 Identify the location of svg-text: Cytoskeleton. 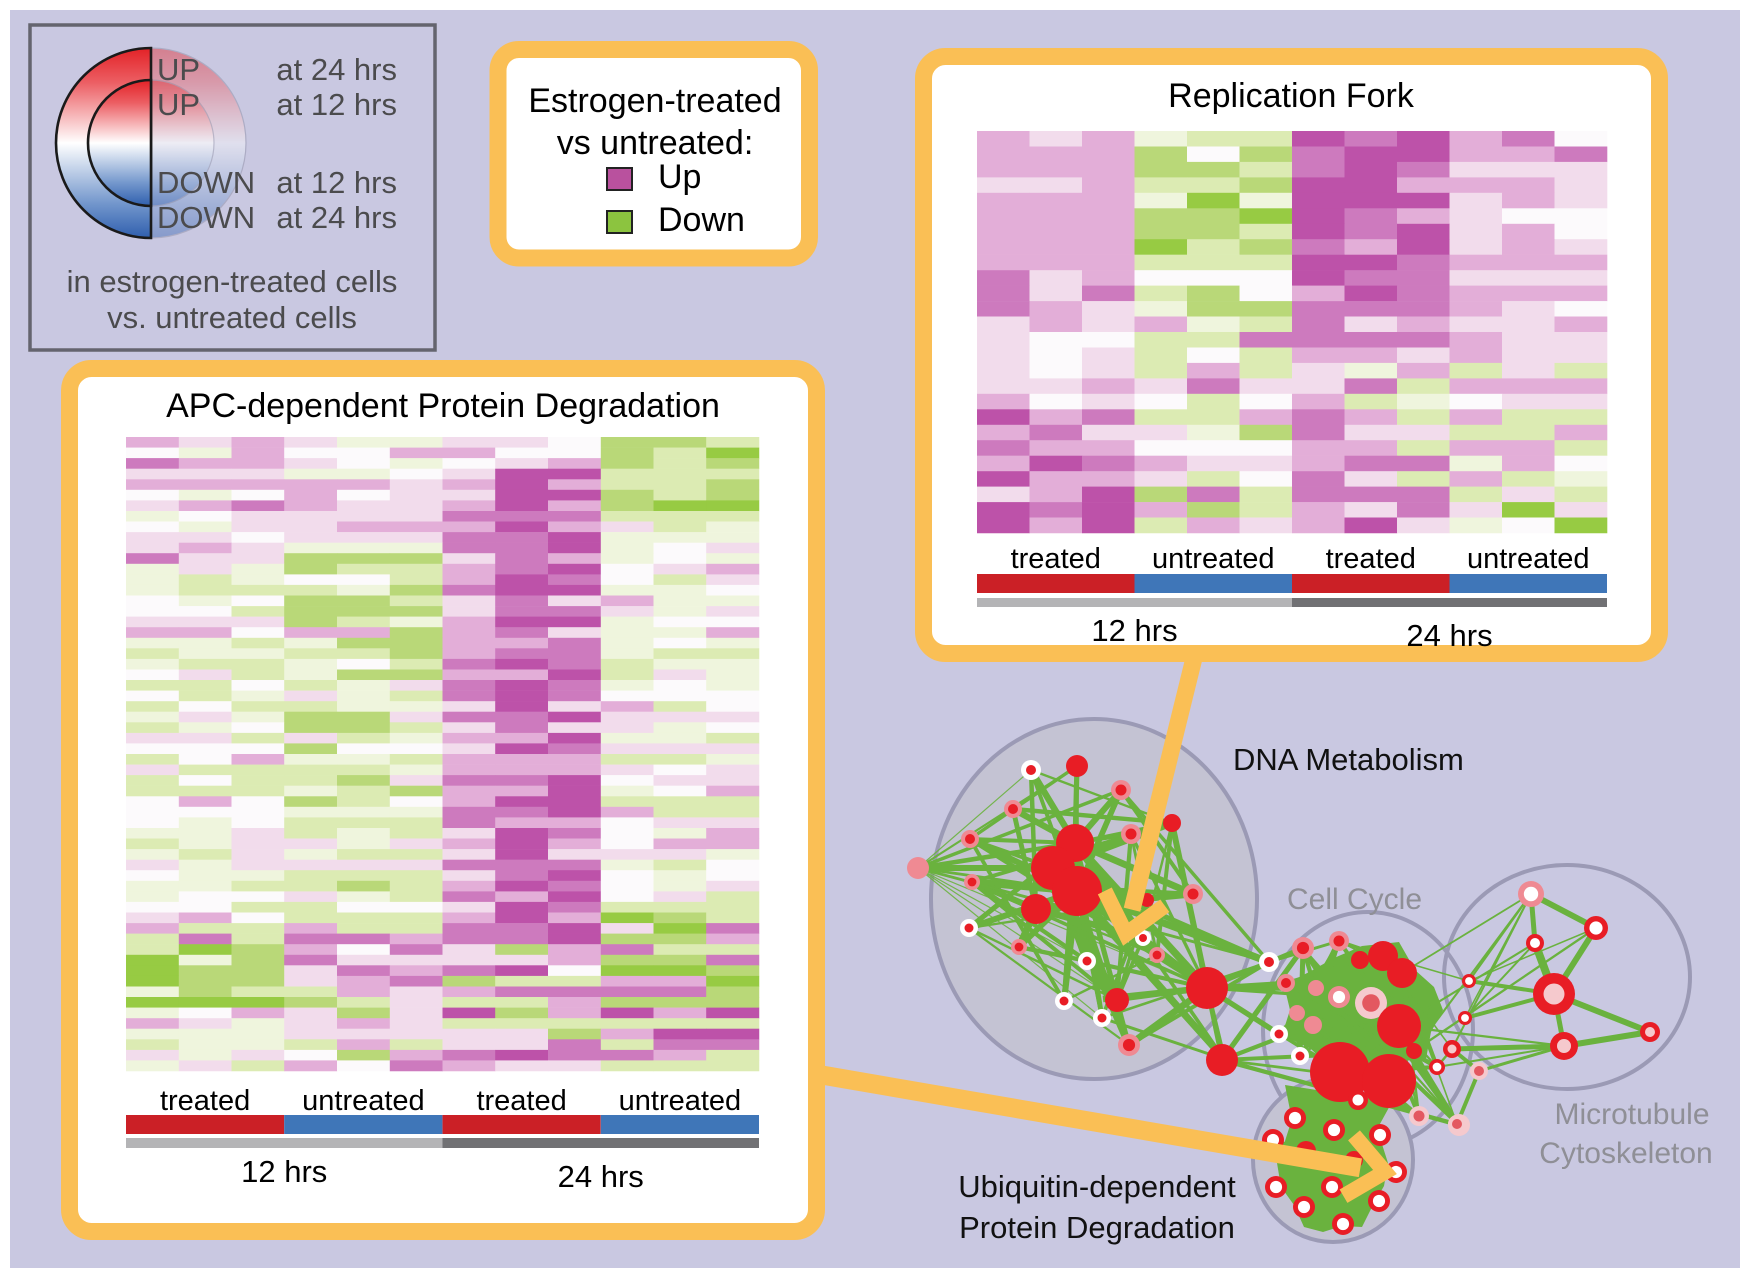
(1625, 1153).